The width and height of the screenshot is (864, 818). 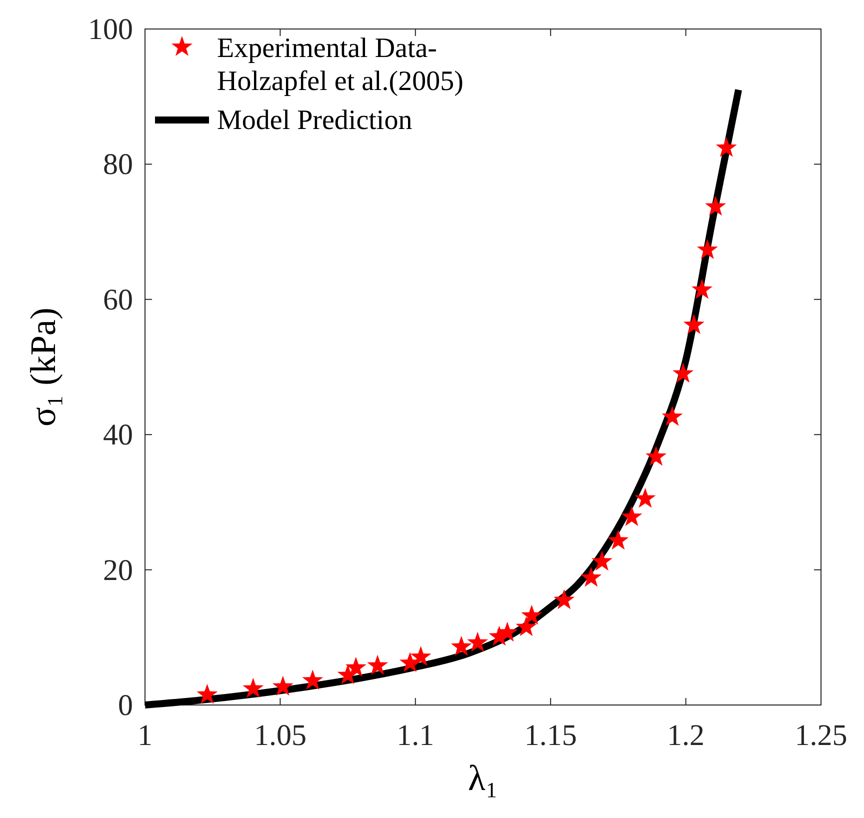 I want to click on y-tick-label: 60, so click(x=118, y=299).